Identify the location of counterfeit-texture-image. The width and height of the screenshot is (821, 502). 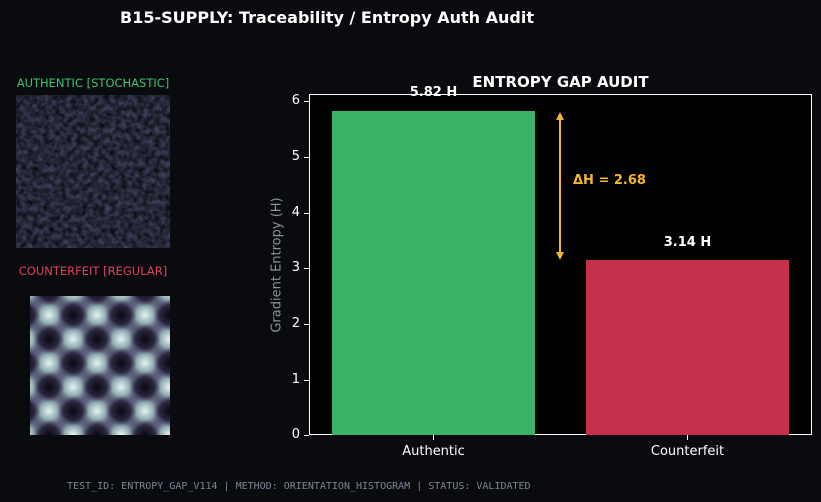
(100, 365).